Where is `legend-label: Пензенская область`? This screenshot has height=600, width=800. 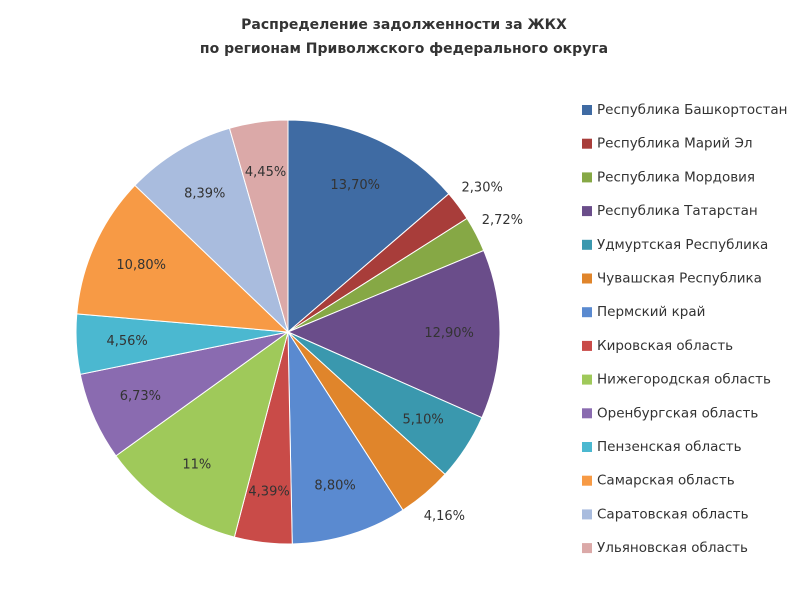 legend-label: Пензенская область is located at coordinates (669, 447).